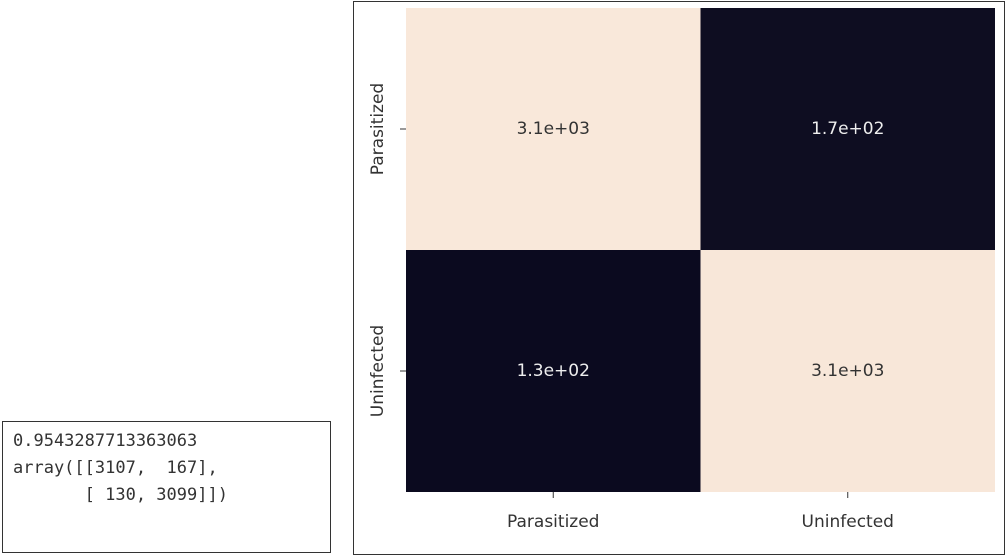 This screenshot has width=1007, height=558. What do you see at coordinates (553, 522) in the screenshot?
I see `x-tick-label: Parasitized` at bounding box center [553, 522].